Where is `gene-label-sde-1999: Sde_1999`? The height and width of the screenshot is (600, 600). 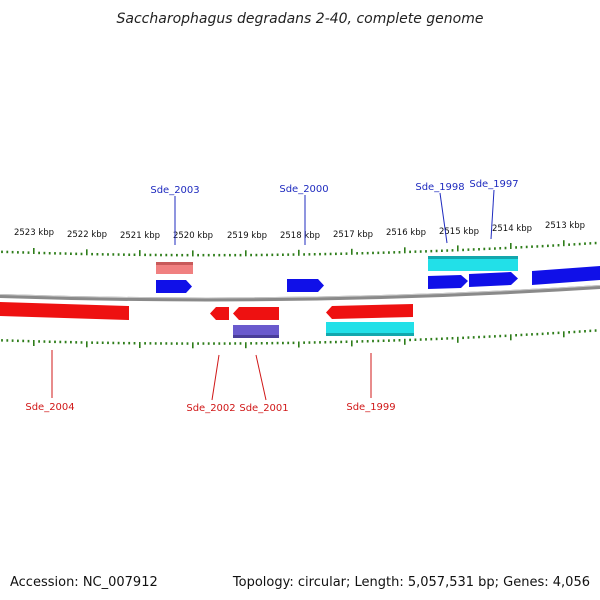
gene-label-sde-1999: Sde_1999 is located at coordinates (370, 407).